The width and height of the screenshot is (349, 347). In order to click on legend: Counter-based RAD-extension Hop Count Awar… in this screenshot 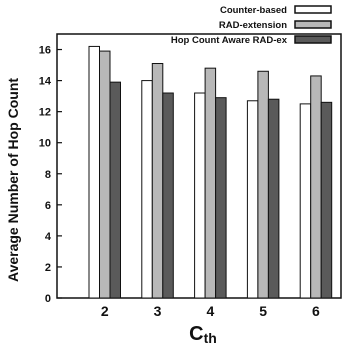, I will do `click(251, 25)`.